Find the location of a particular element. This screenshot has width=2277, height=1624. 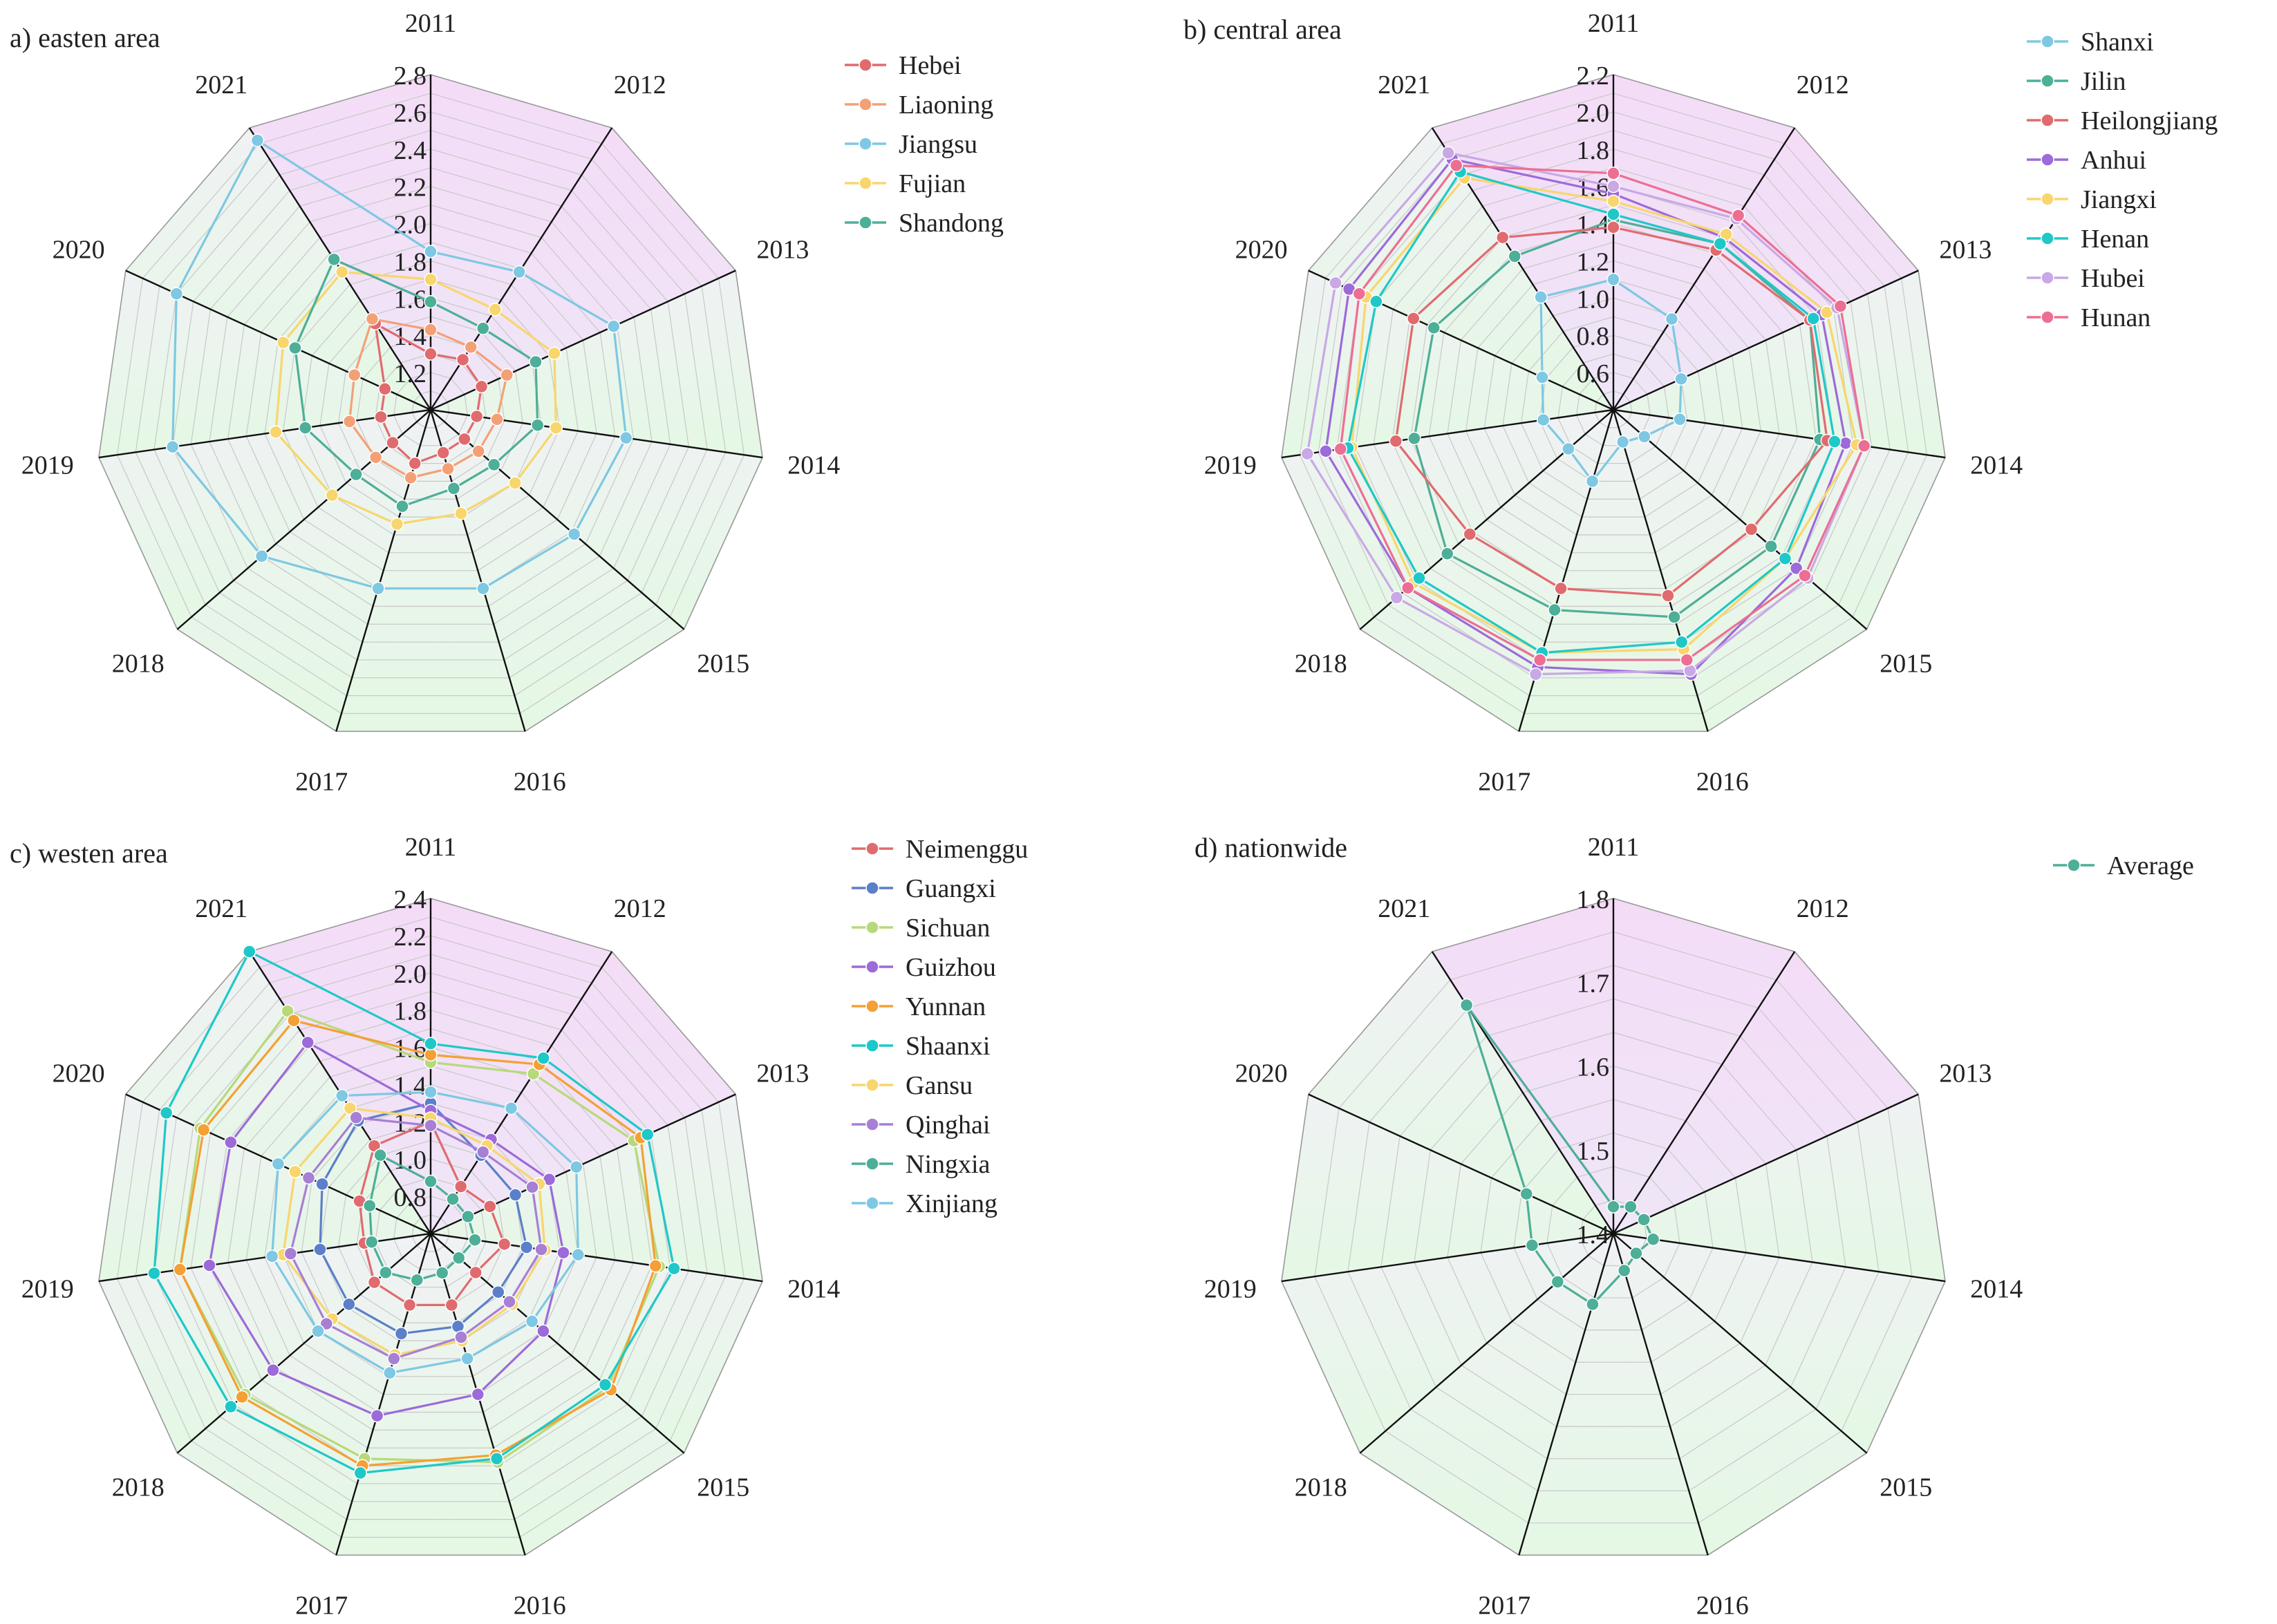

legend-label: Hubei is located at coordinates (2113, 278).